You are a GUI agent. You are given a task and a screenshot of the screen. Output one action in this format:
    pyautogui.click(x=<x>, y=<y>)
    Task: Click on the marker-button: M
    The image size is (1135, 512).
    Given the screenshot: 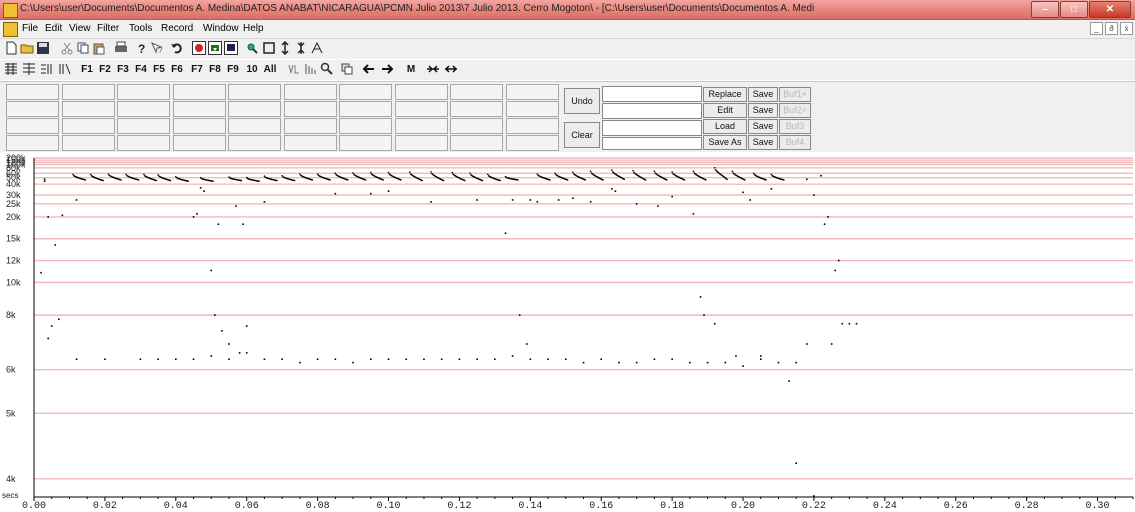 What is the action you would take?
    pyautogui.click(x=411, y=69)
    